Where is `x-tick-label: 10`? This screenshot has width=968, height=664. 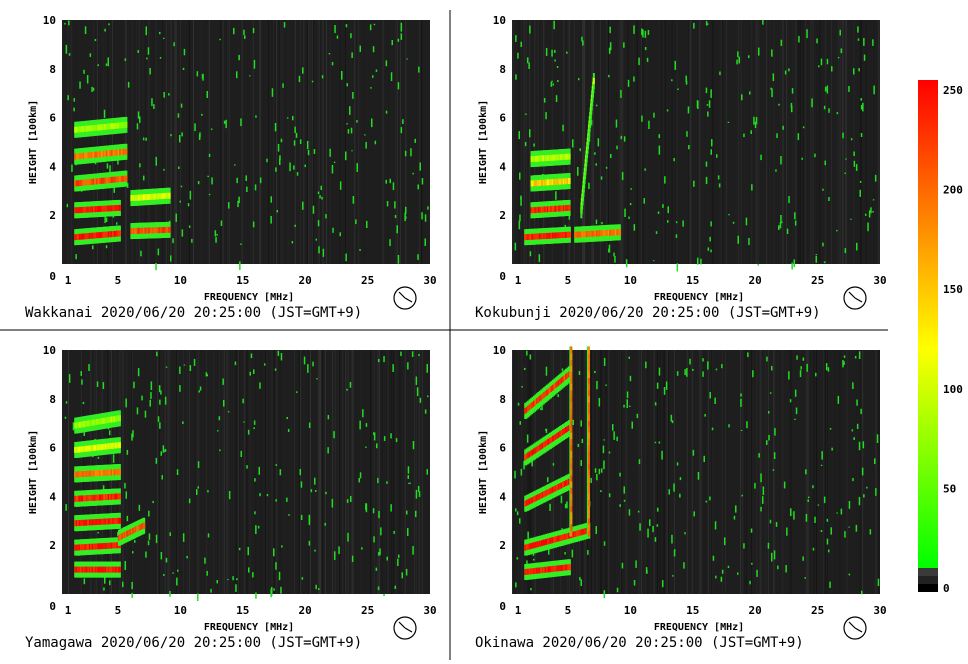
x-tick-label: 10 is located at coordinates (630, 610).